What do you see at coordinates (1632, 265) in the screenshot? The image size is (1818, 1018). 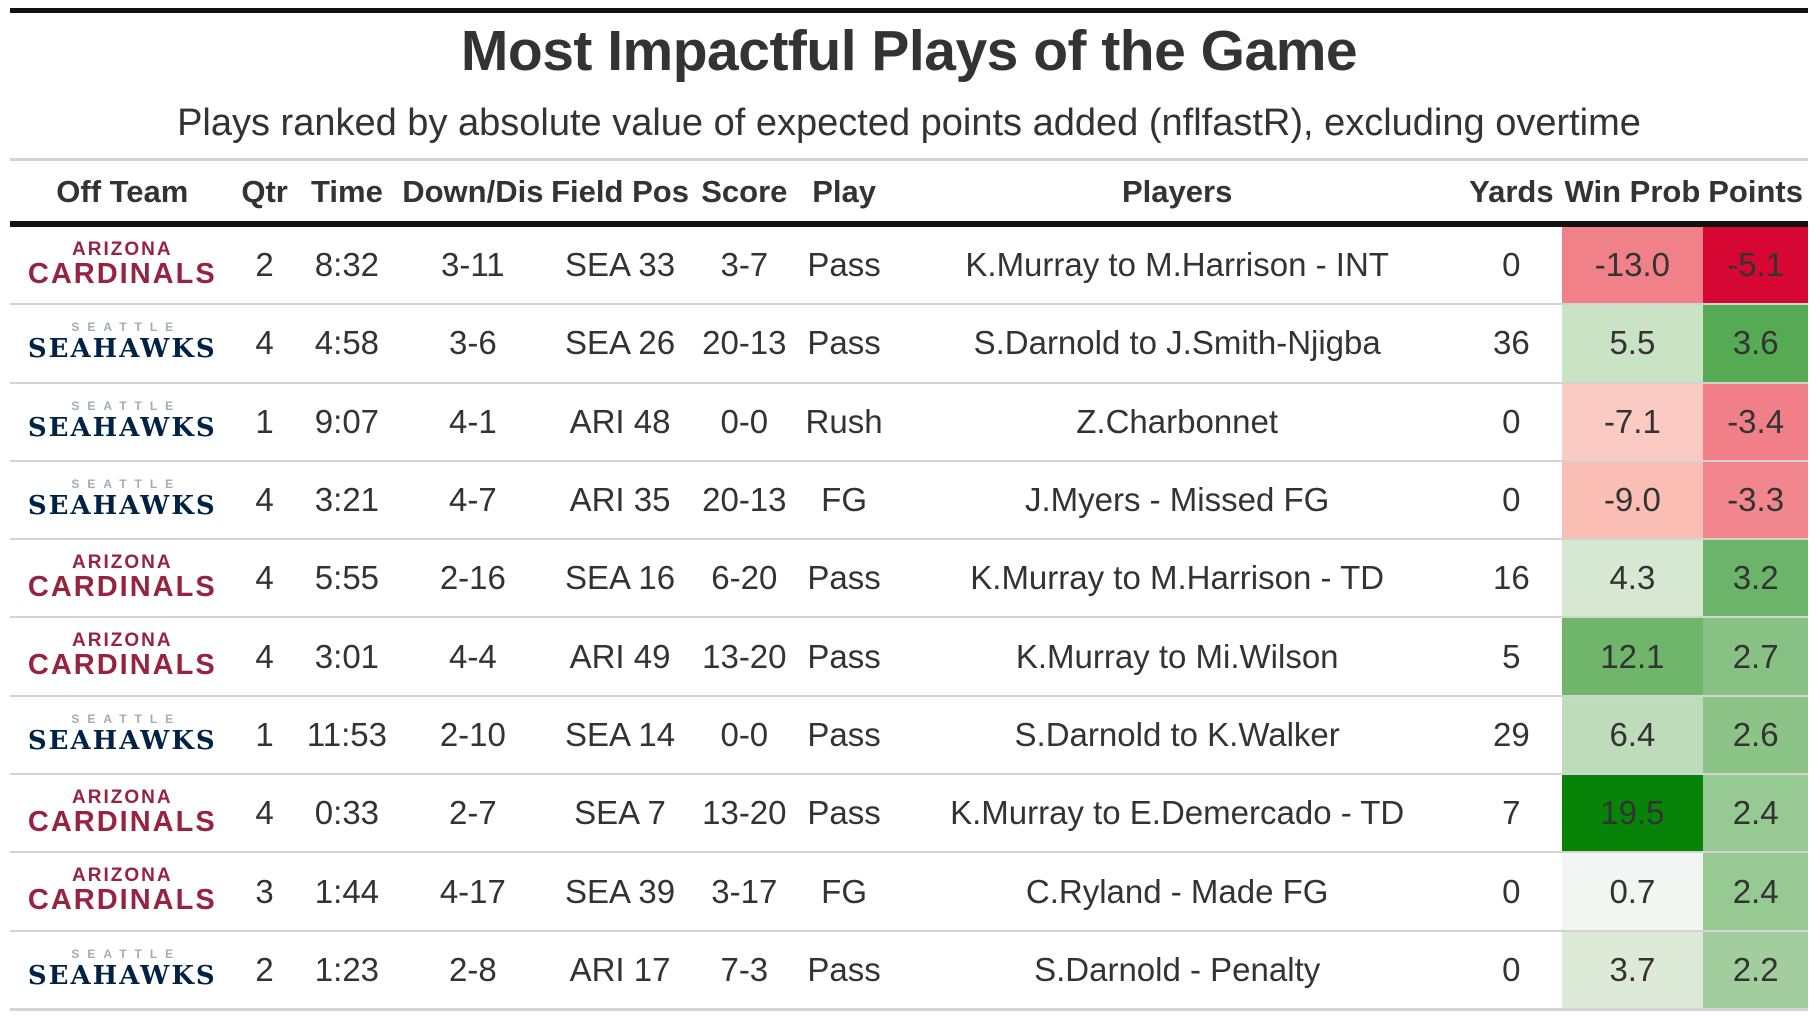 I see `win-prob-cell: -13.0` at bounding box center [1632, 265].